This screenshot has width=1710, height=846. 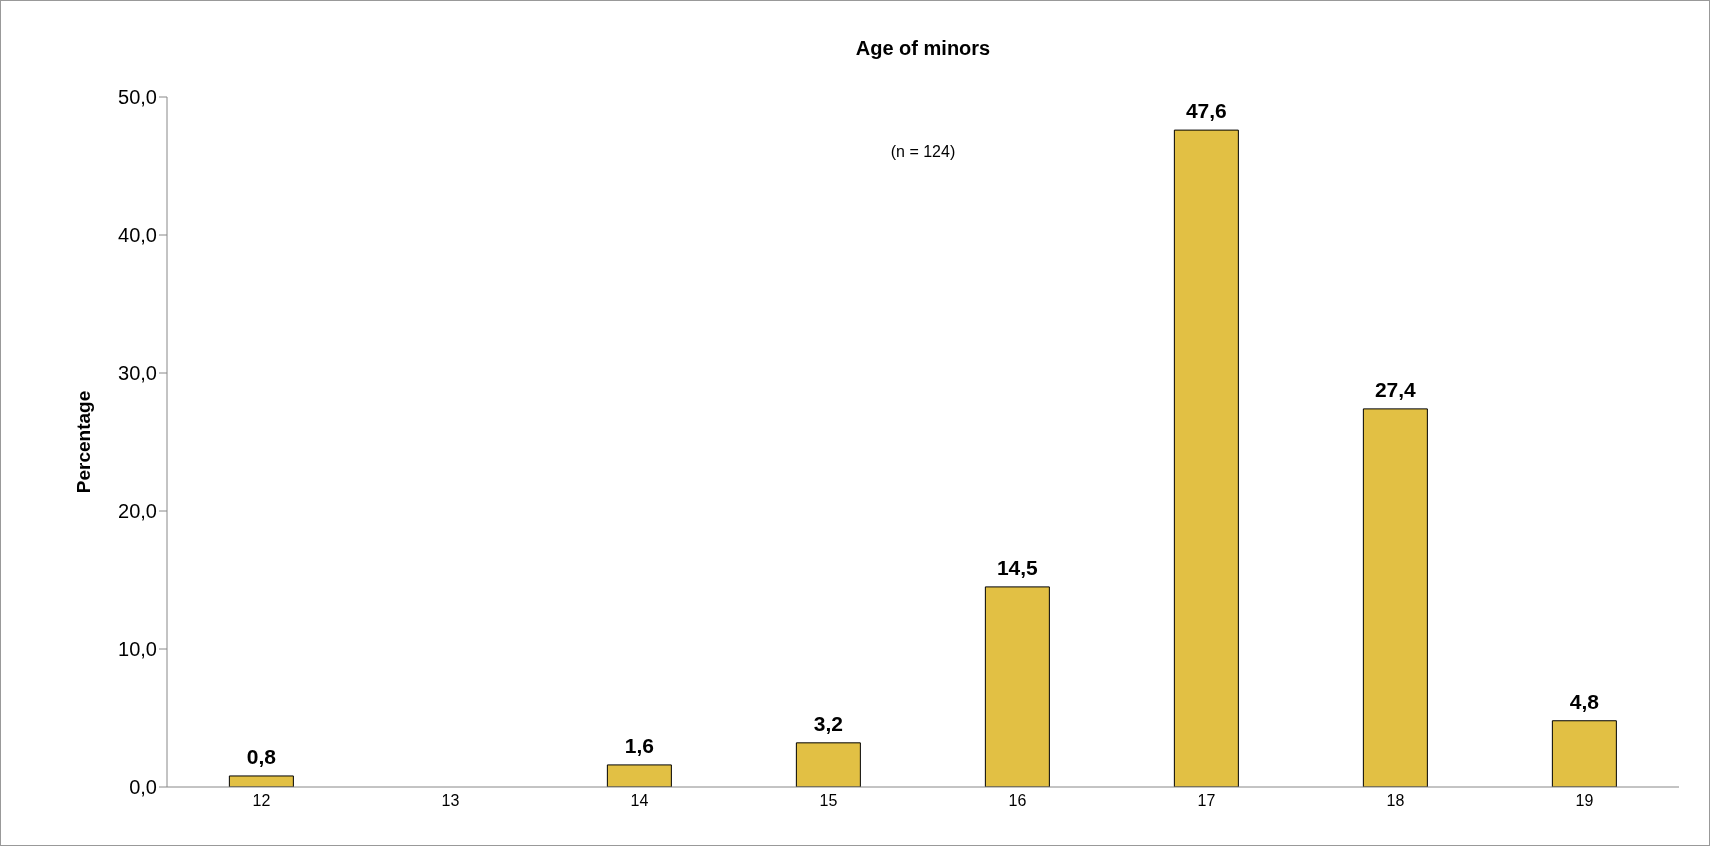 What do you see at coordinates (261, 801) in the screenshot?
I see `x-tick-label: 12` at bounding box center [261, 801].